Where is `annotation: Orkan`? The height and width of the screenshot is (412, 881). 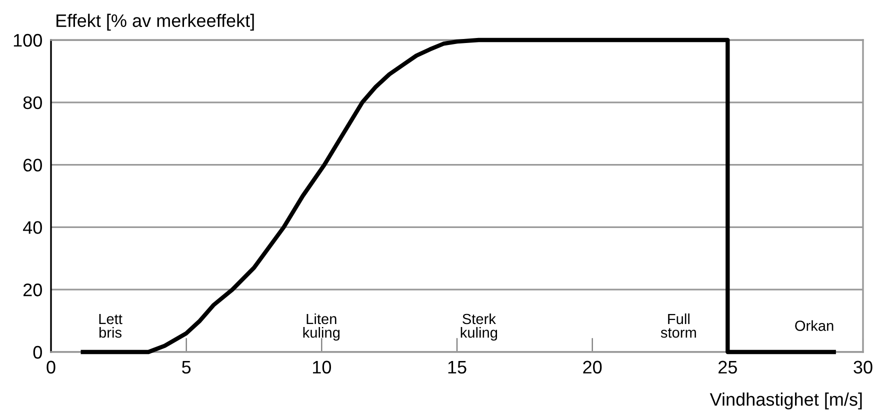 annotation: Orkan is located at coordinates (814, 325).